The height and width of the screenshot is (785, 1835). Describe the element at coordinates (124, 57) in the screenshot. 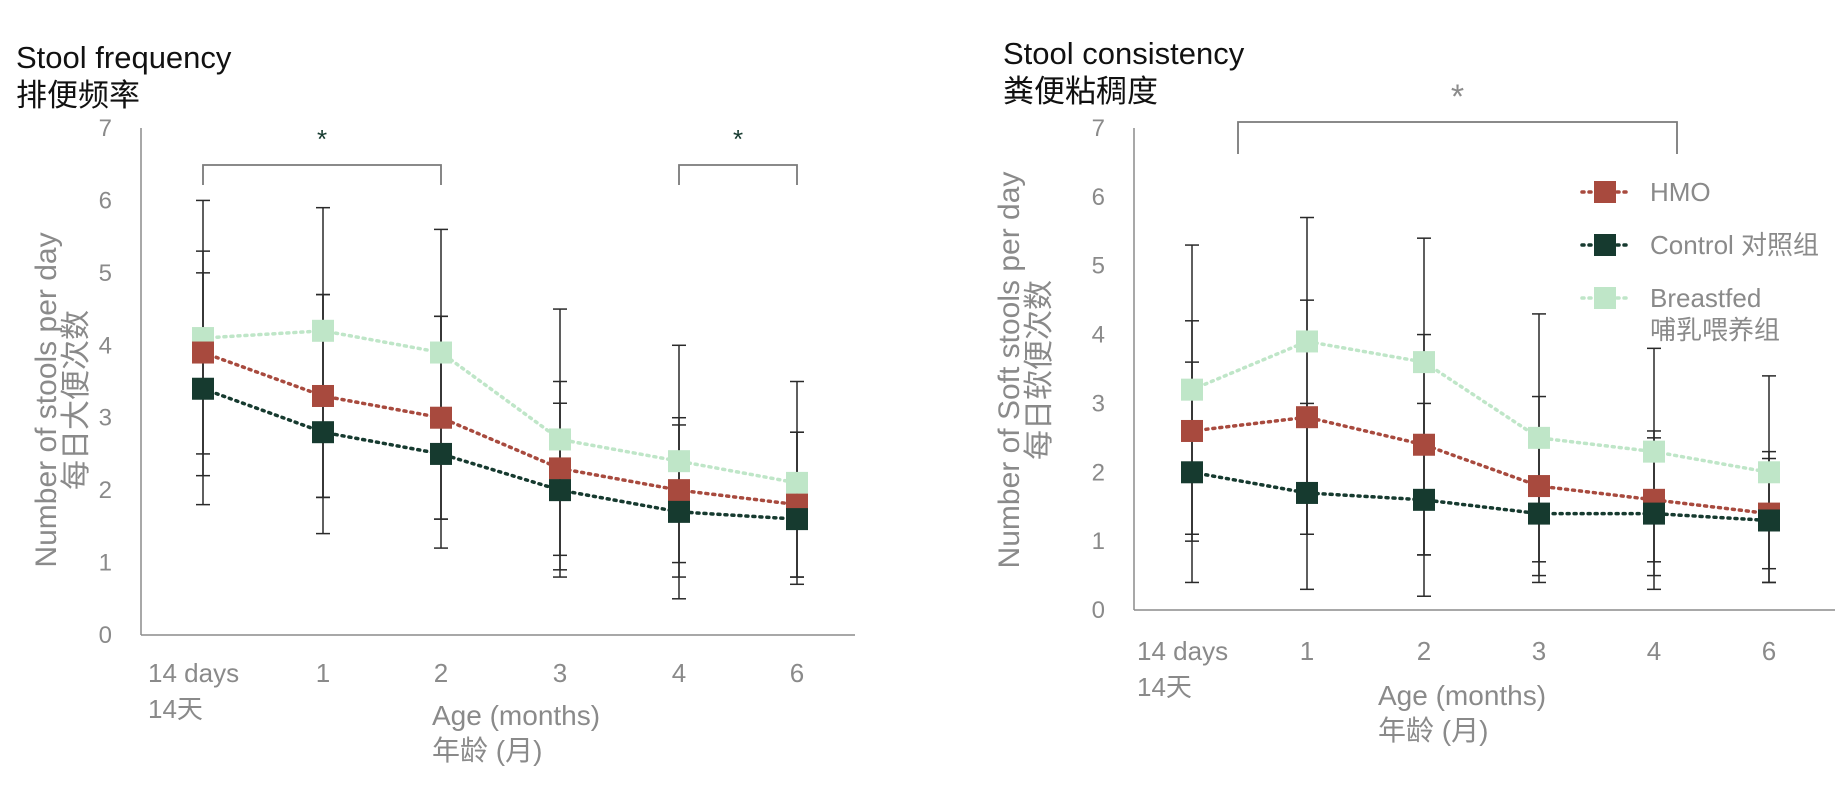

I see `chart-title: Stool frequency` at that location.